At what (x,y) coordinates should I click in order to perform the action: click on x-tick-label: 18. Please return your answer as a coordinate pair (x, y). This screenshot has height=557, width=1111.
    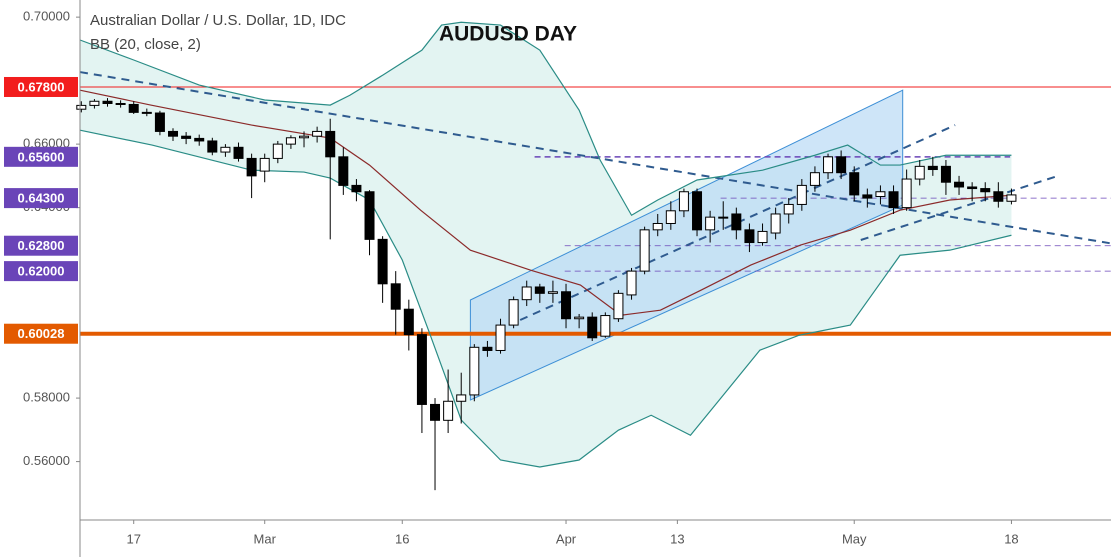
    Looking at the image, I should click on (1011, 538).